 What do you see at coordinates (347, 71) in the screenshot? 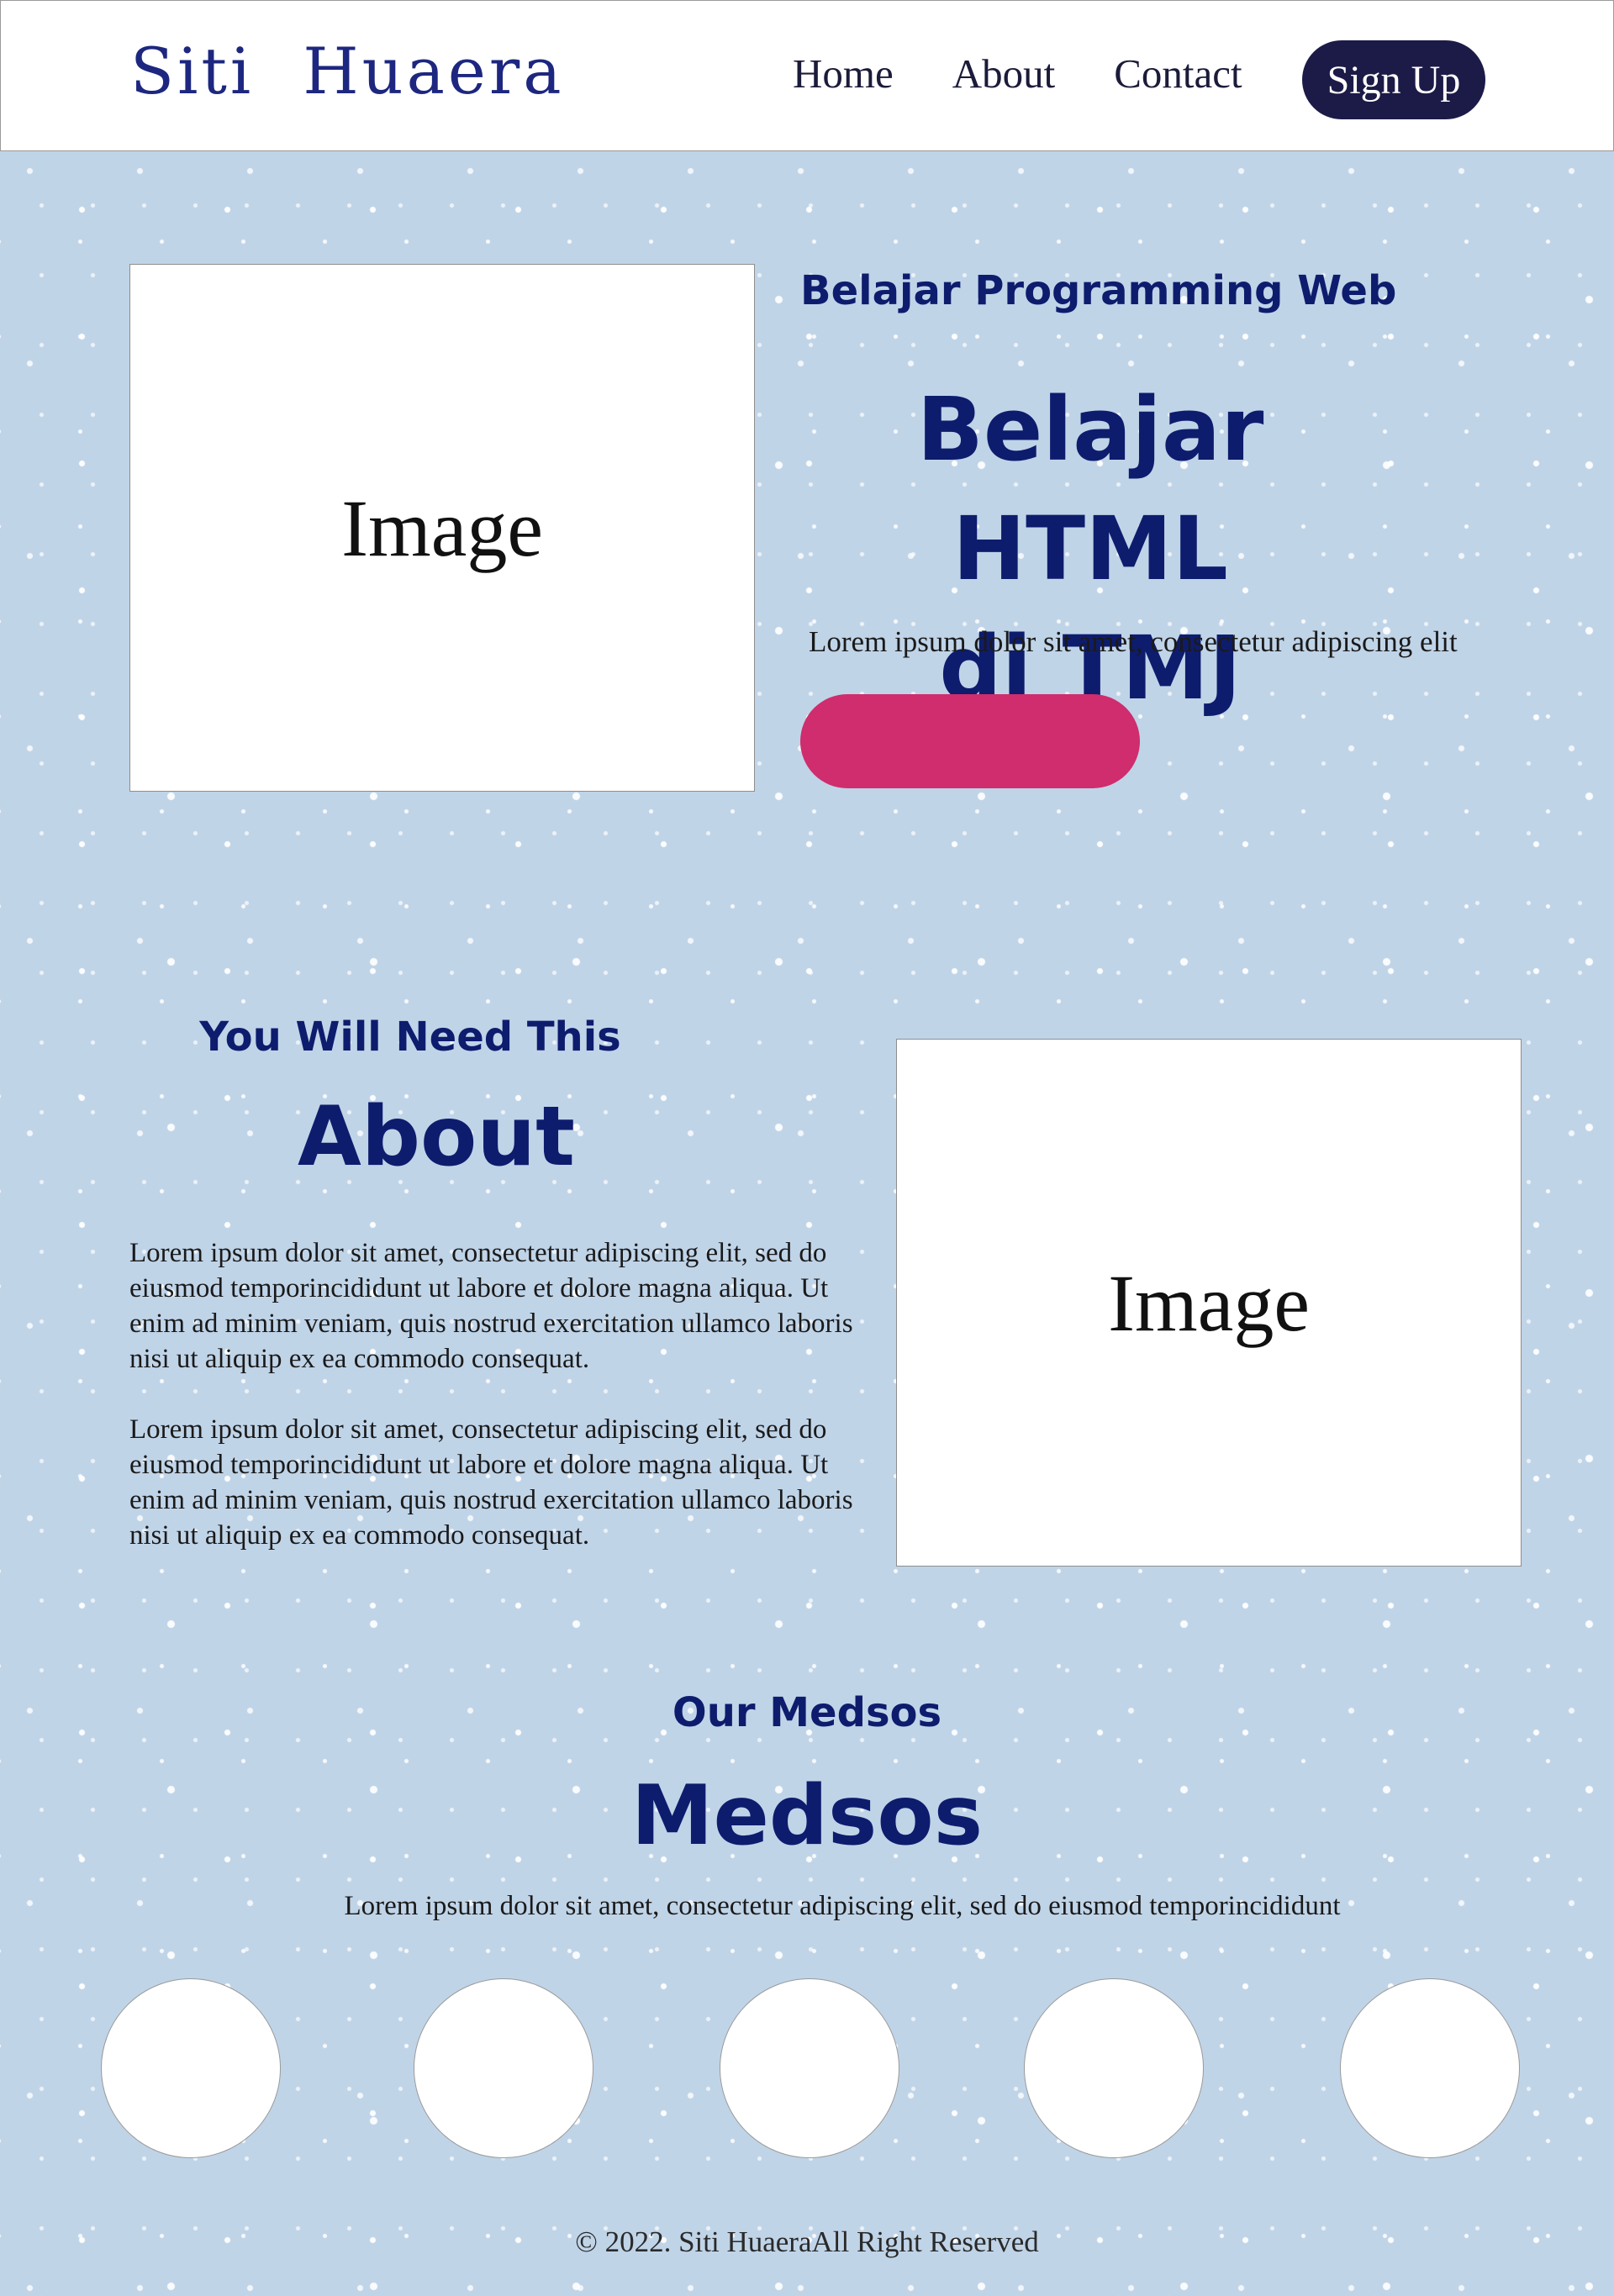
I see `brand-logo: Siti Huaera` at bounding box center [347, 71].